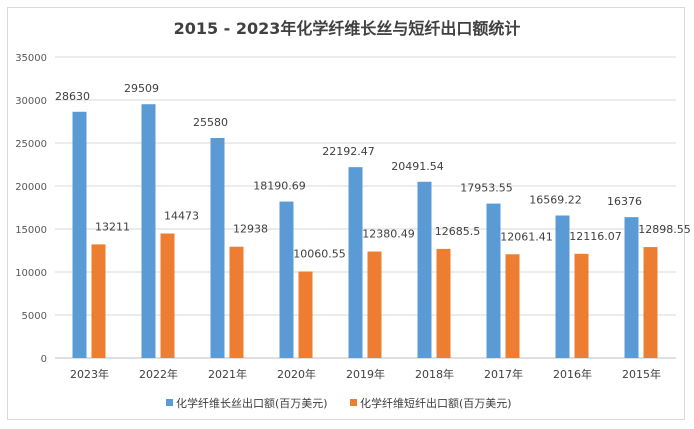  Describe the element at coordinates (72, 96) in the screenshot. I see `data-label: 28630` at that location.